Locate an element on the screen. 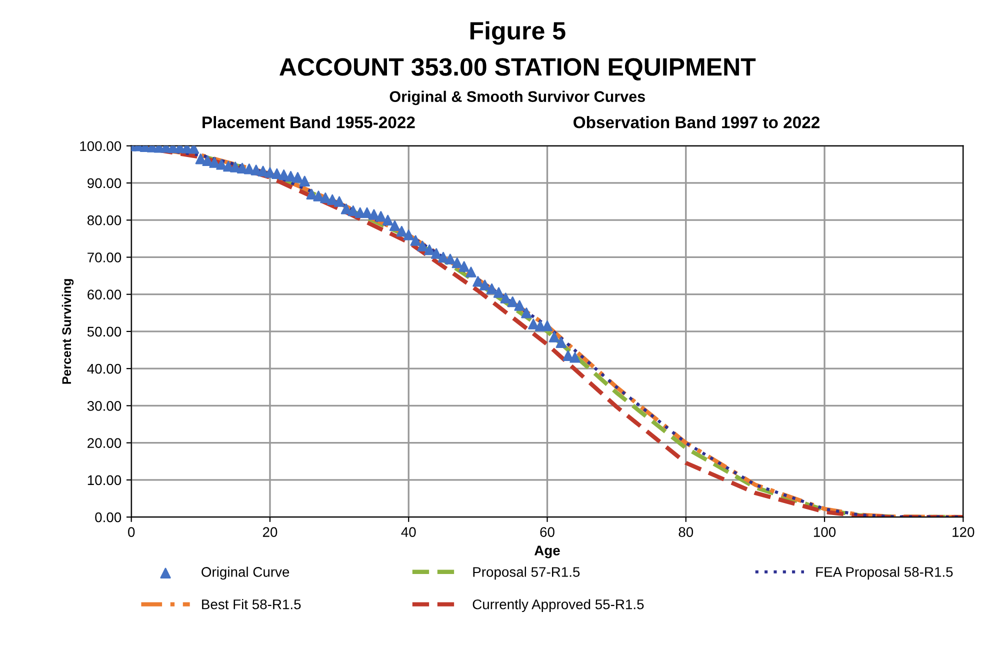  y-tick-label: 90.00 is located at coordinates (105, 183).